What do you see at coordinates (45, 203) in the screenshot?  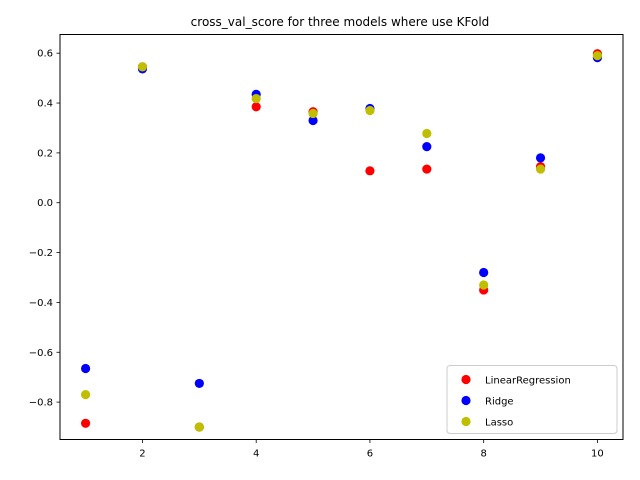 I see `y-tick-label: 0.0` at bounding box center [45, 203].